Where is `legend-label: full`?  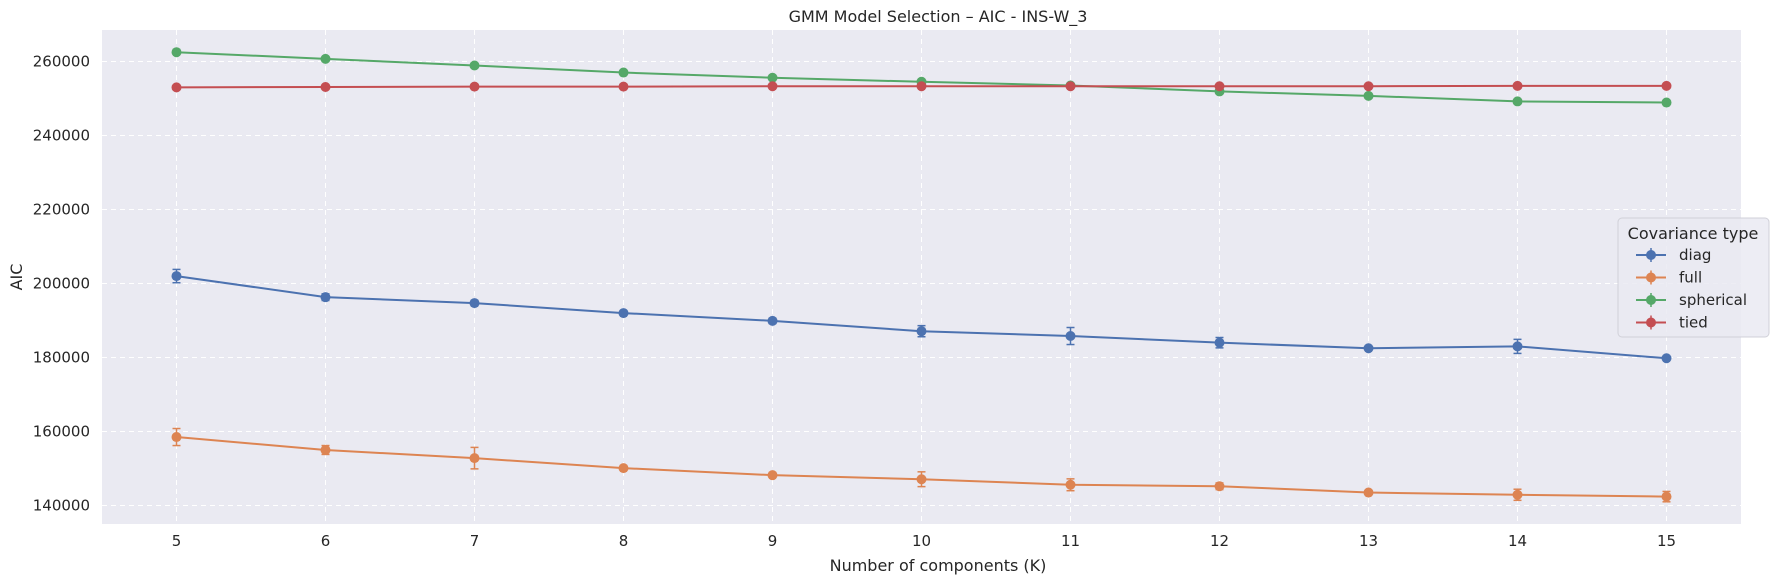 legend-label: full is located at coordinates (1690, 278).